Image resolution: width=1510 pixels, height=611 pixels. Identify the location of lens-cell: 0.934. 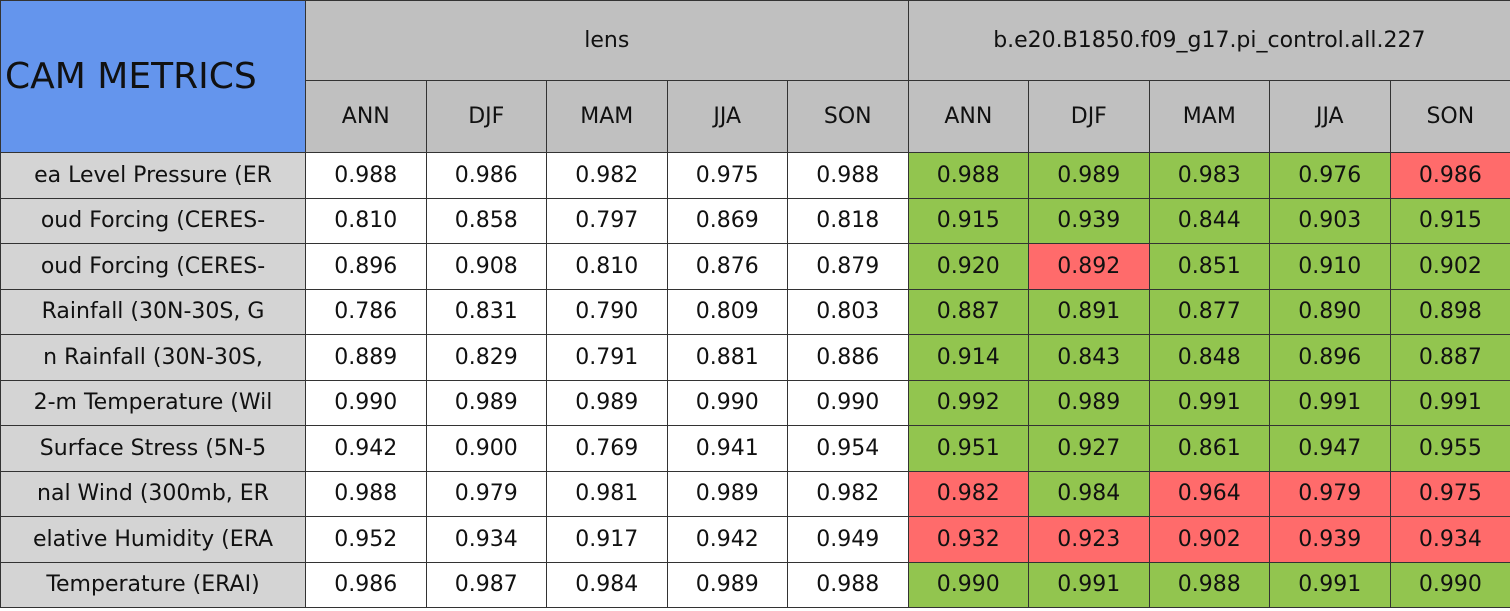
(486, 539).